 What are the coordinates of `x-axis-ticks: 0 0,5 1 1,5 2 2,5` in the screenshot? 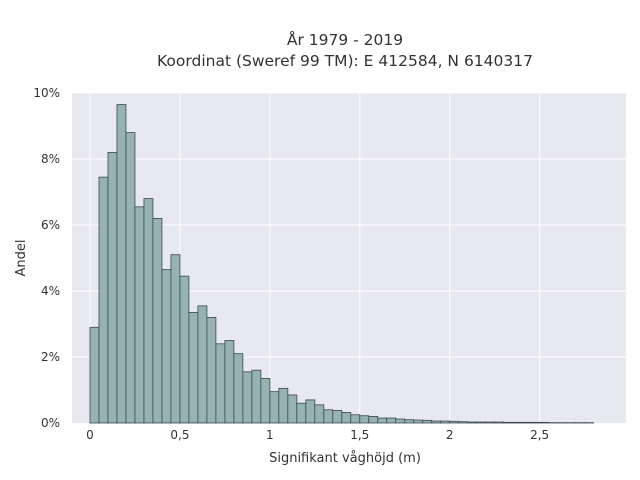 It's located at (317, 435).